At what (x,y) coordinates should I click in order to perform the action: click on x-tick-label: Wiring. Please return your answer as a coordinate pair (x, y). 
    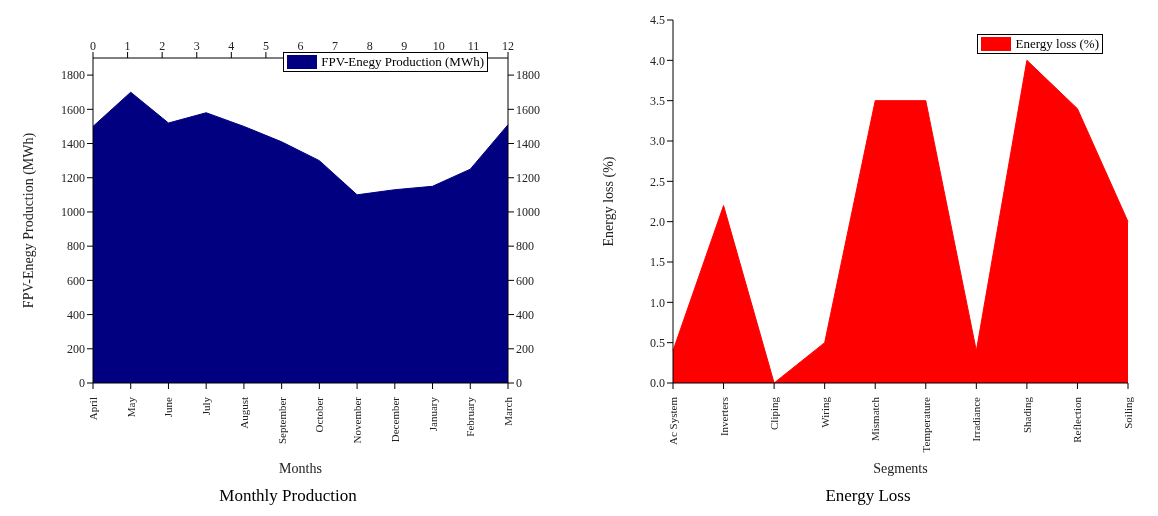
    Looking at the image, I should click on (824, 412).